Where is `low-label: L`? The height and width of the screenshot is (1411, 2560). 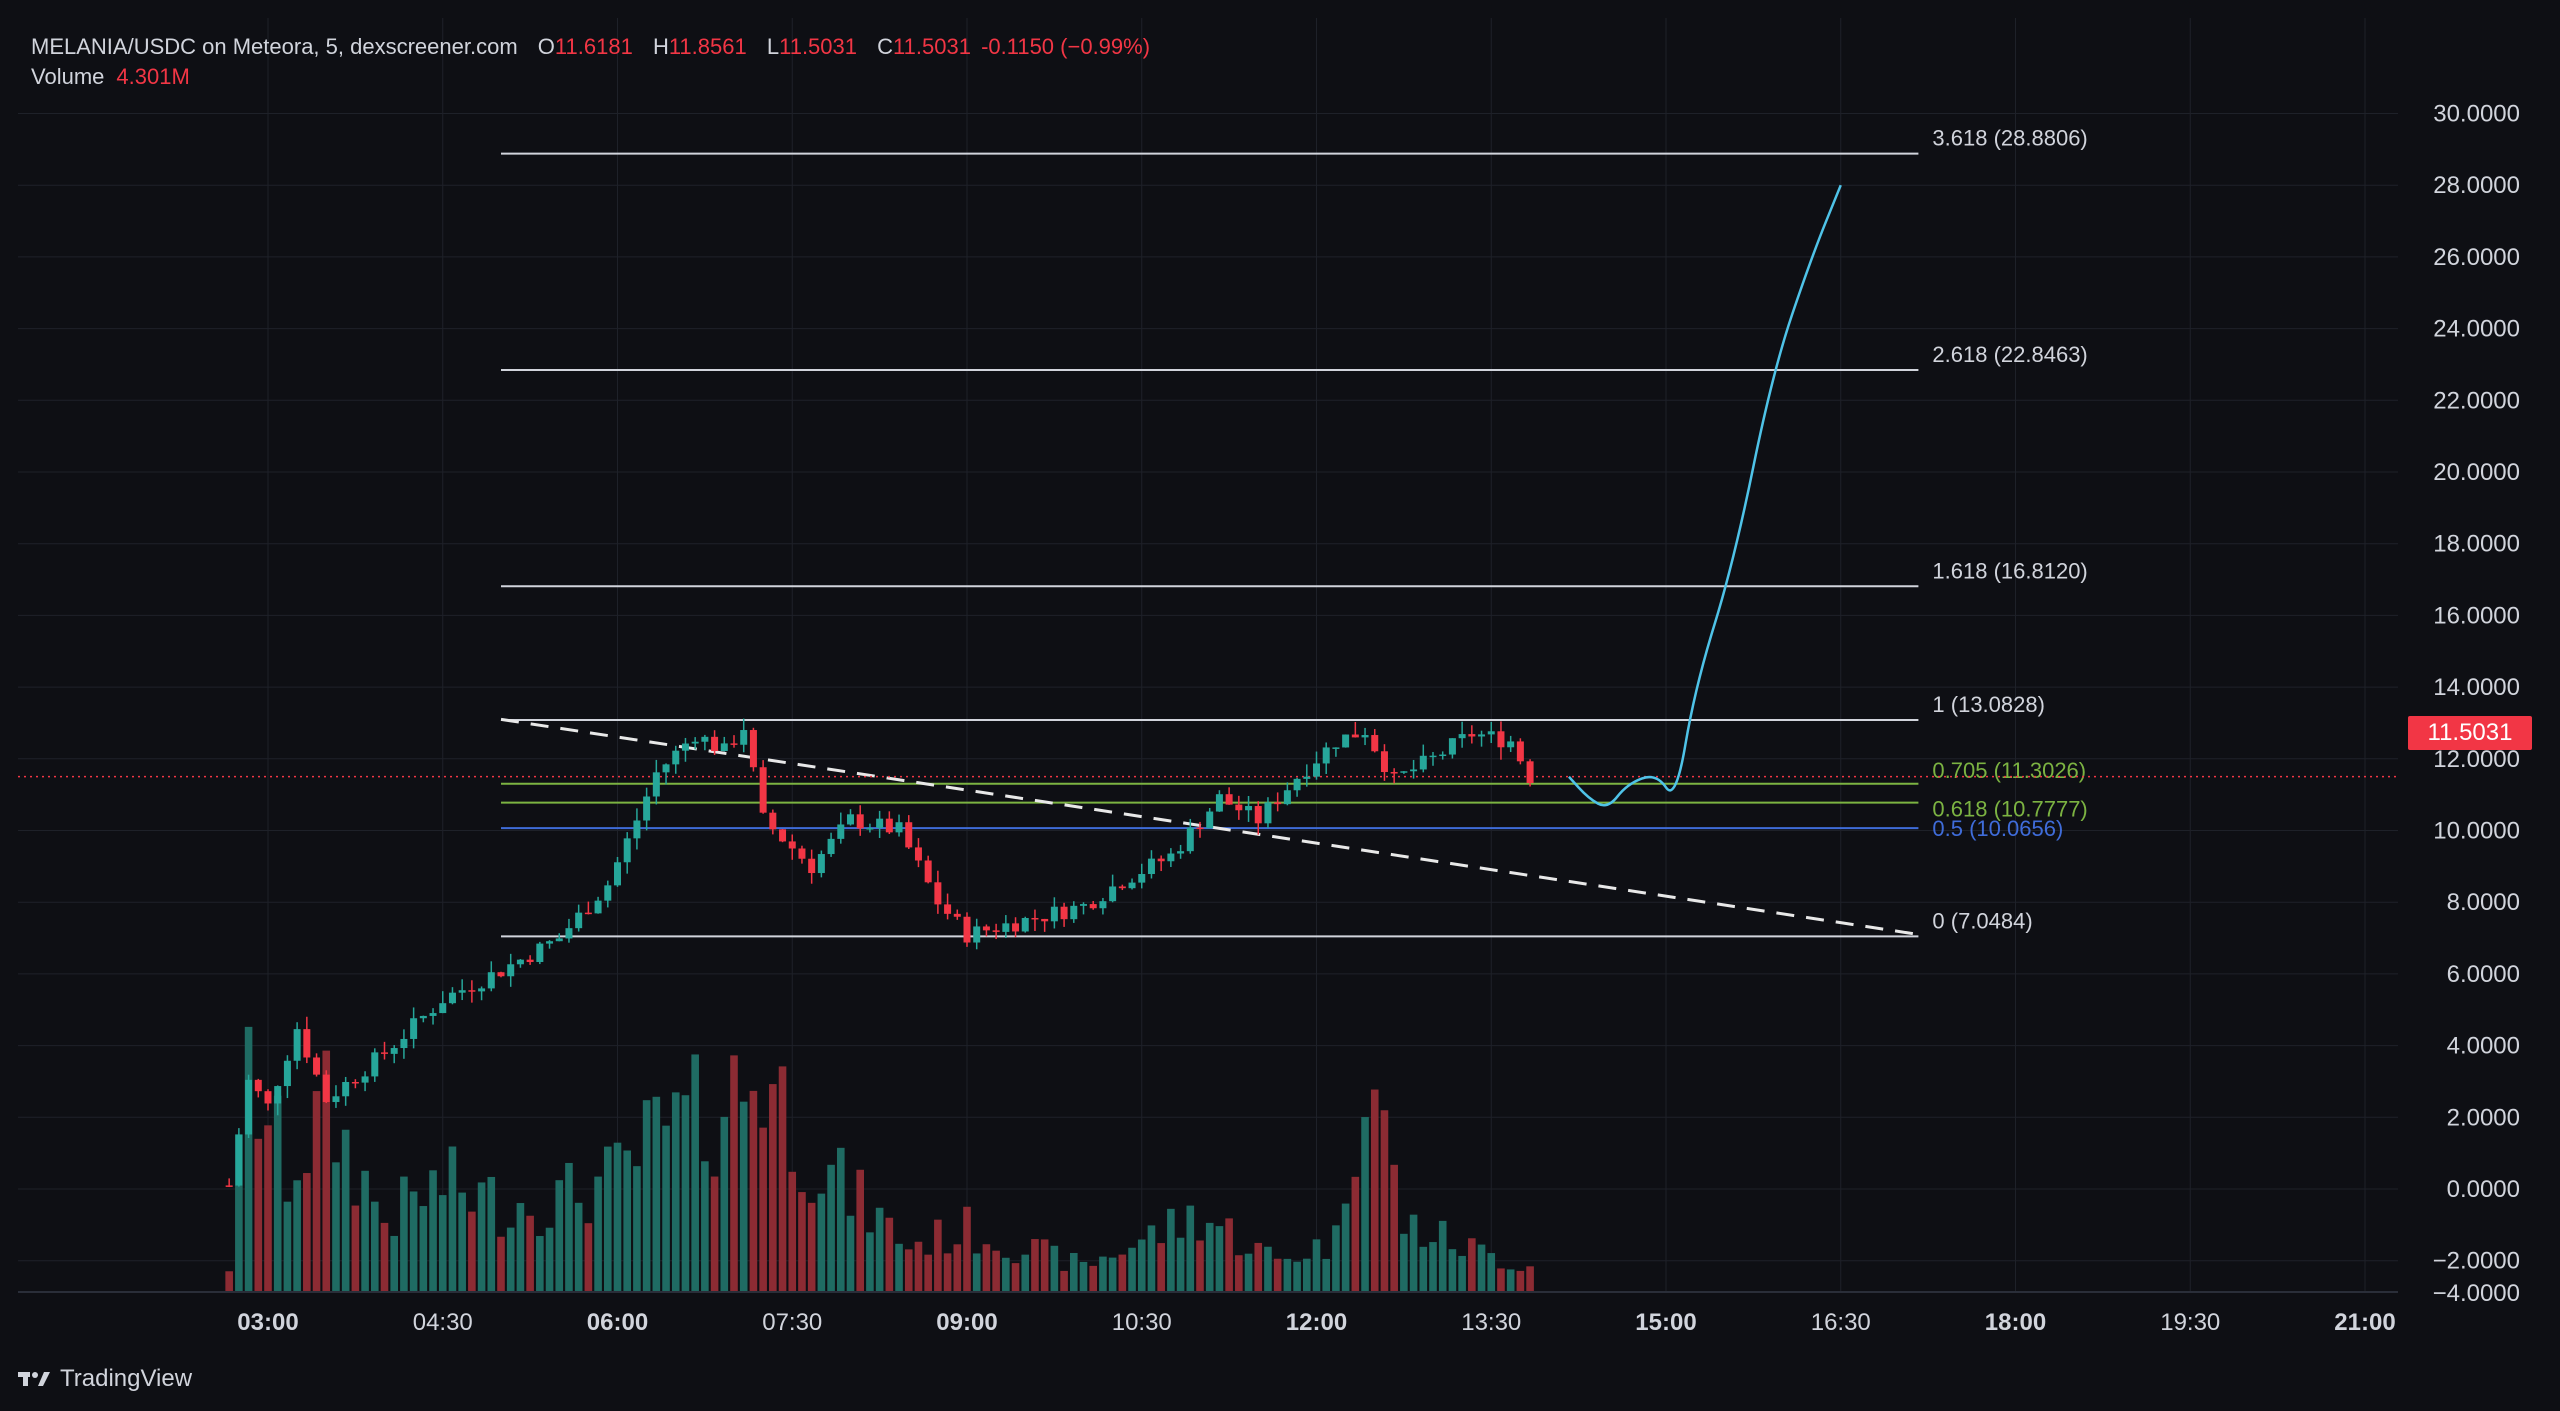 low-label: L is located at coordinates (773, 46).